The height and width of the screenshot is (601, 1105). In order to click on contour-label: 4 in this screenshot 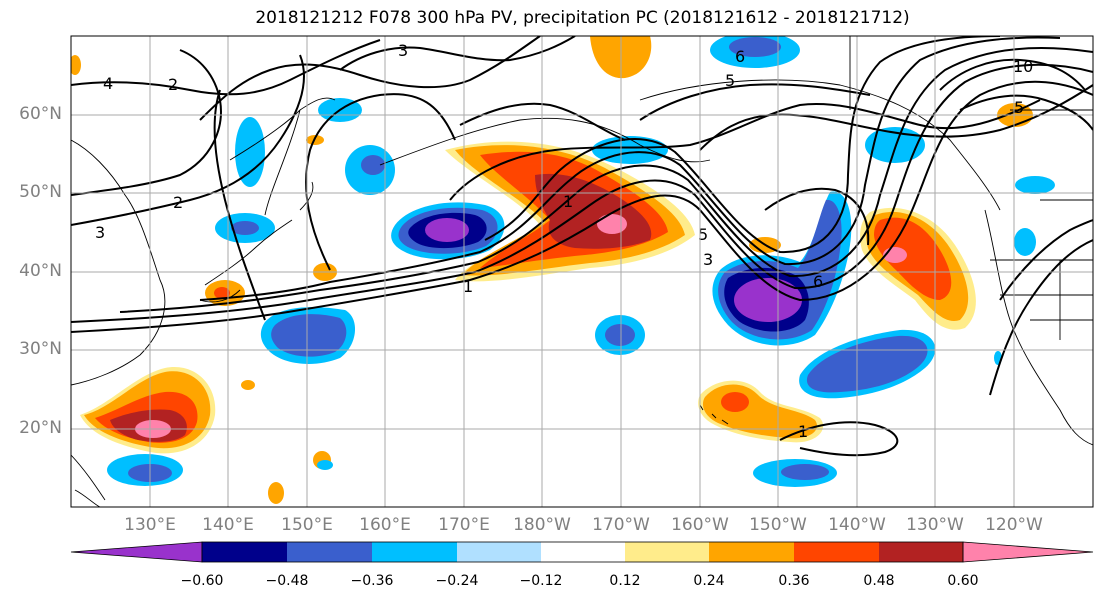, I will do `click(108, 83)`.